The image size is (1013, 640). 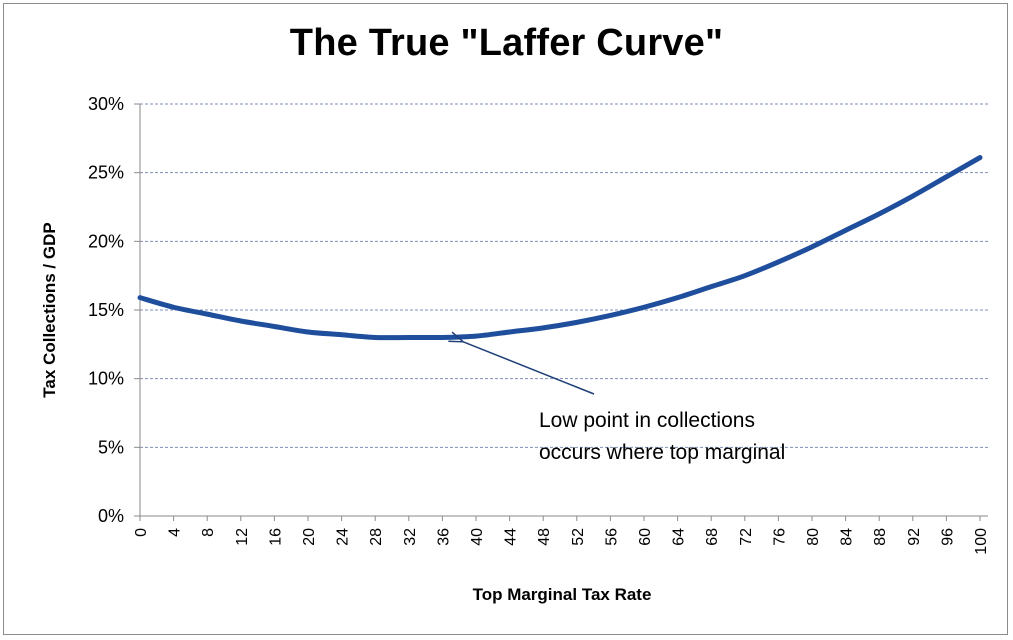 I want to click on x-tick-label: 4, so click(x=175, y=532).